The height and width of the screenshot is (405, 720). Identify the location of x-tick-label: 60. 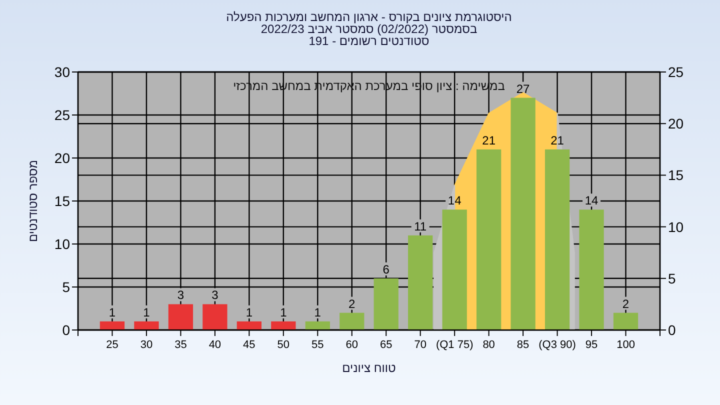
(352, 345).